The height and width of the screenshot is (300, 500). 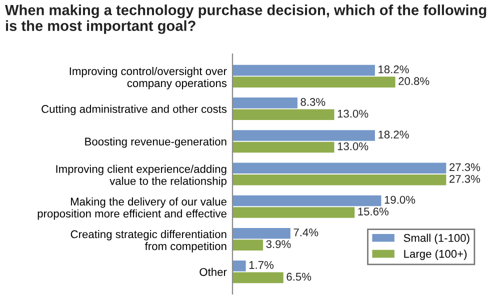 What do you see at coordinates (400, 200) in the screenshot?
I see `data-label: 19.0%` at bounding box center [400, 200].